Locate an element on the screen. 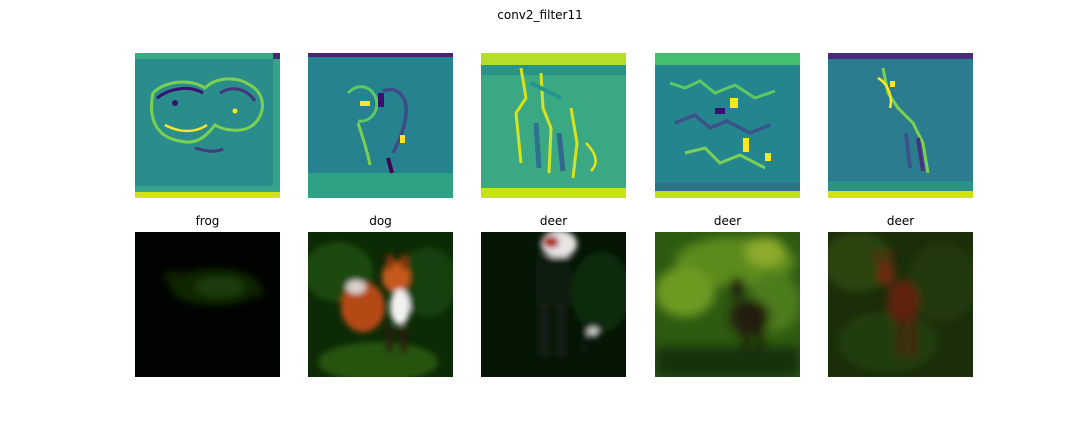  image-title-4: deer is located at coordinates (727, 221).